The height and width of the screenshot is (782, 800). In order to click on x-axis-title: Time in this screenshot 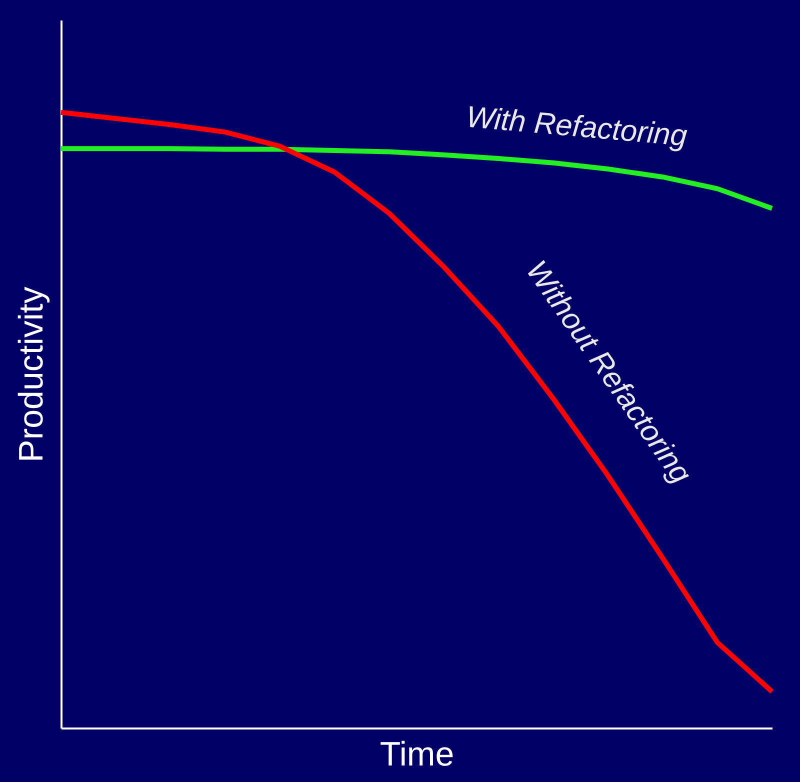, I will do `click(417, 755)`.